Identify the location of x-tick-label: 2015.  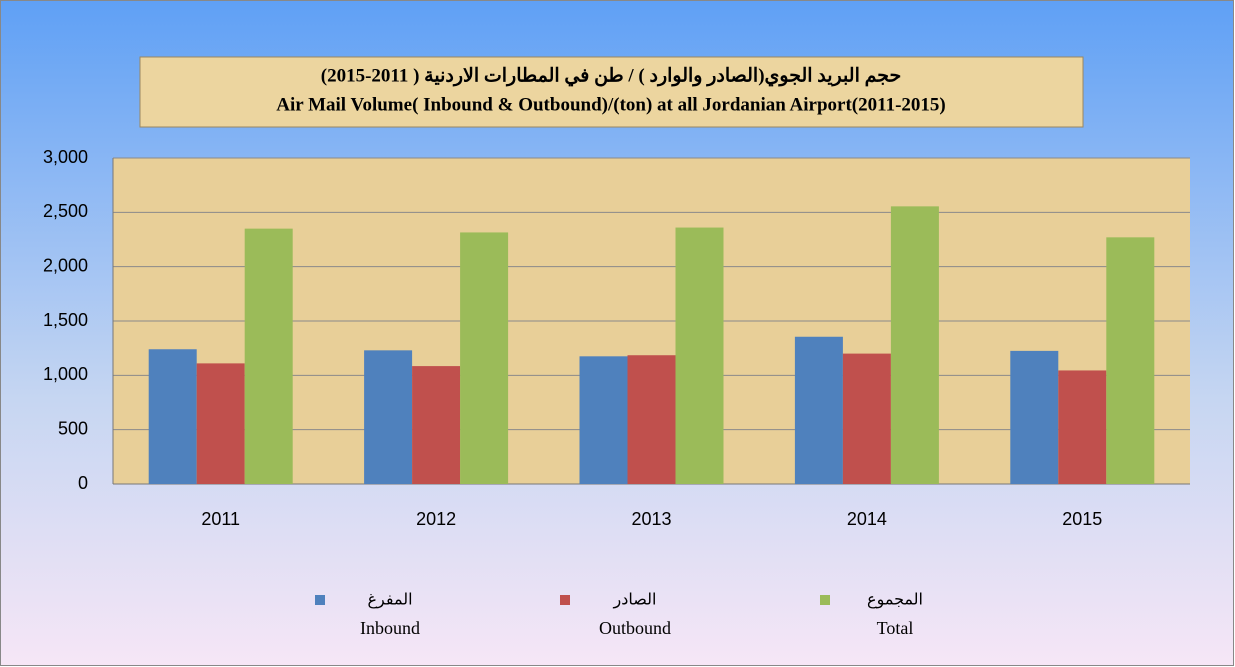
(1082, 519).